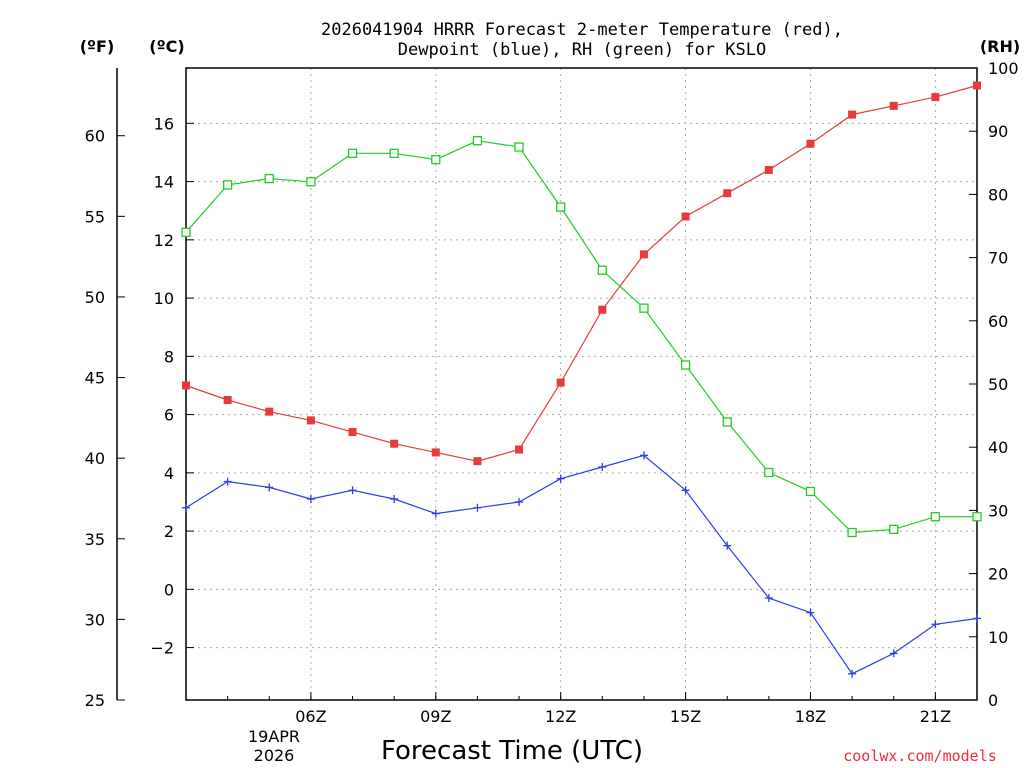 The height and width of the screenshot is (768, 1024). I want to click on celsius-tick-label: 2, so click(169, 531).